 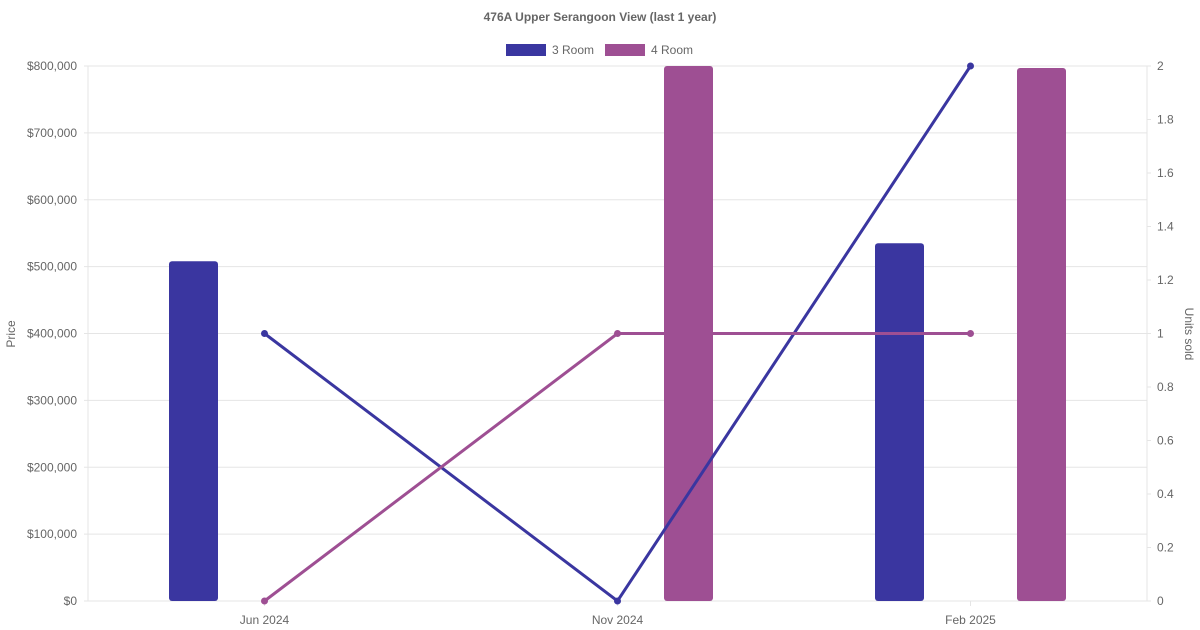 What do you see at coordinates (71, 601) in the screenshot?
I see `y-tick-label: $0` at bounding box center [71, 601].